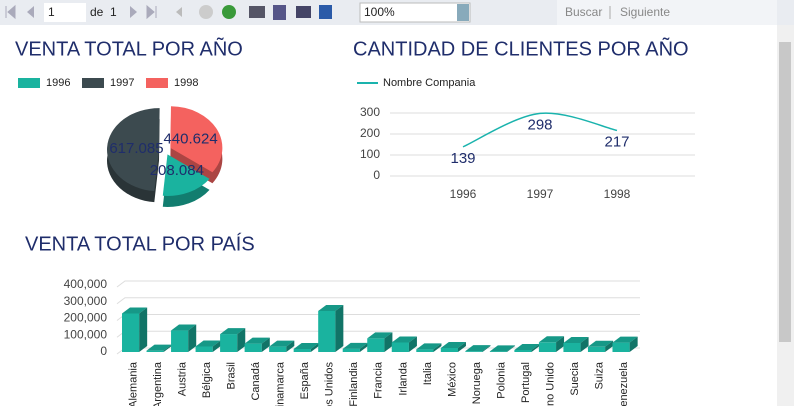 Image resolution: width=794 pixels, height=406 pixels. Describe the element at coordinates (232, 376) in the screenshot. I see `x-tick-label: Brasil` at that location.